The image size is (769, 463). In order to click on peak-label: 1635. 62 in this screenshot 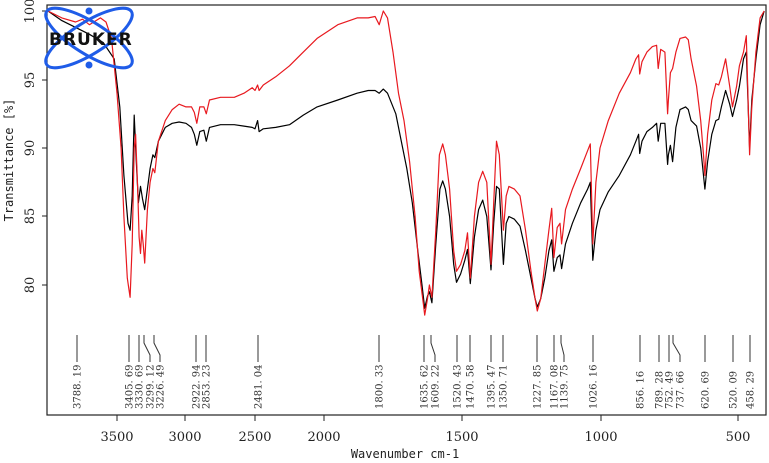, I will do `click(425, 386)`.